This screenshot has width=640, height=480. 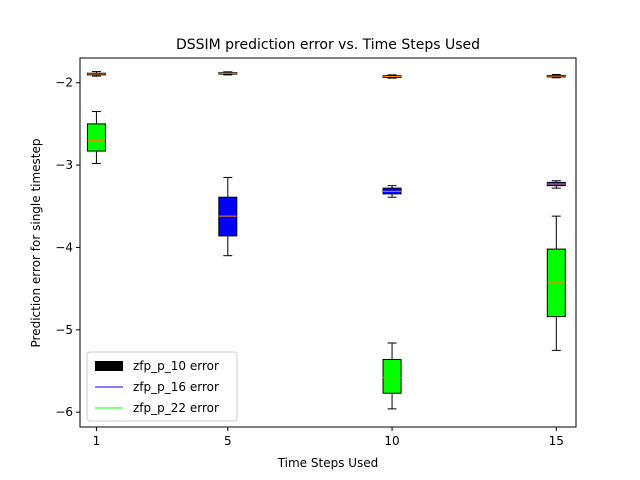 What do you see at coordinates (556, 441) in the screenshot?
I see `x-tick-label: 15` at bounding box center [556, 441].